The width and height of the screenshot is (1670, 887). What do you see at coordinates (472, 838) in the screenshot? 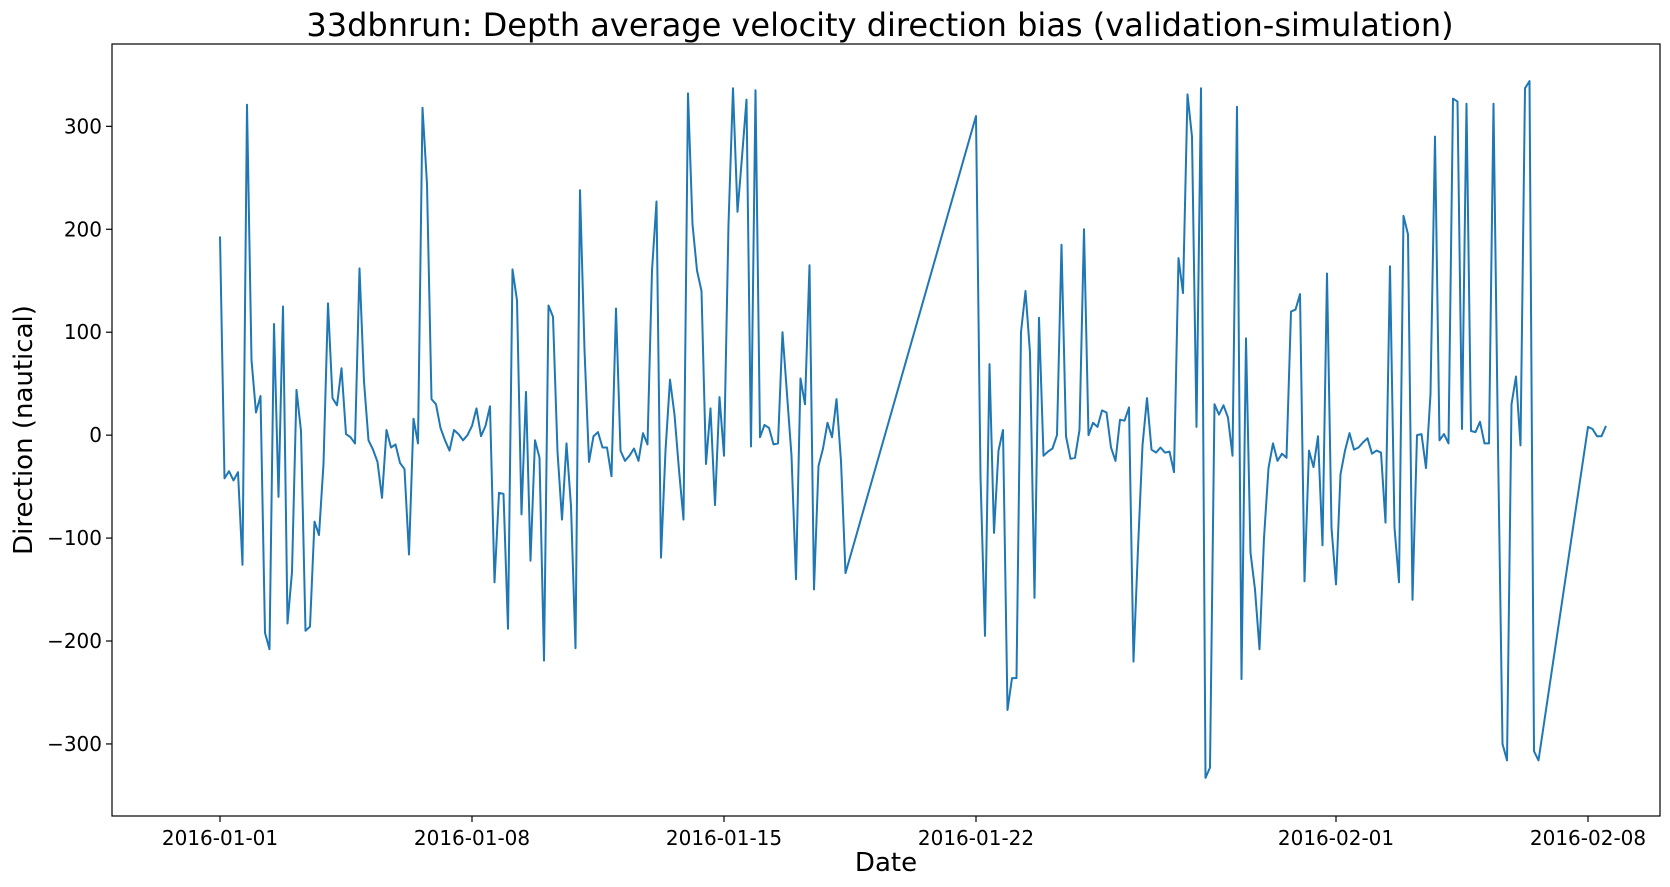
I see `x-tick-label: 2016-01-08` at bounding box center [472, 838].